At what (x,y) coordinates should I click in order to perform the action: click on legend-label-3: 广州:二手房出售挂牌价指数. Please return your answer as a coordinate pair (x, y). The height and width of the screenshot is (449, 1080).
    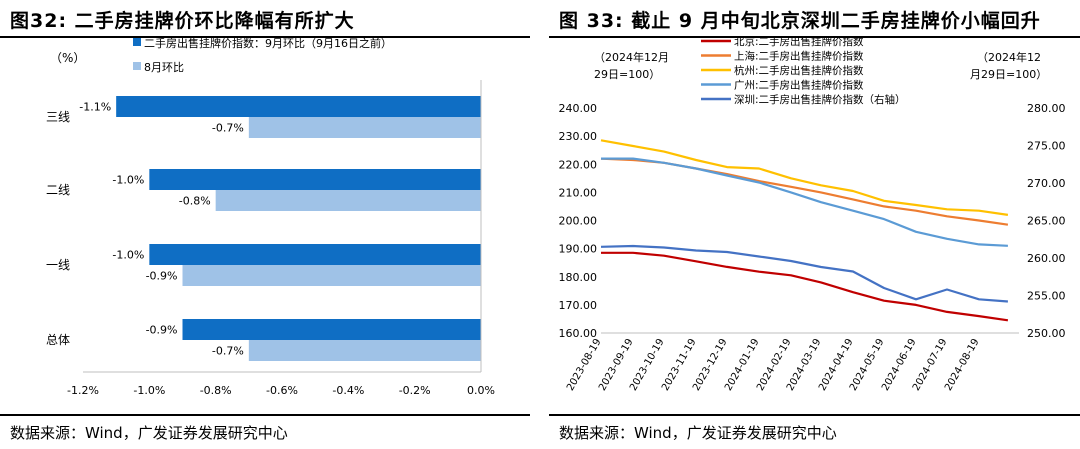
    Looking at the image, I should click on (799, 85).